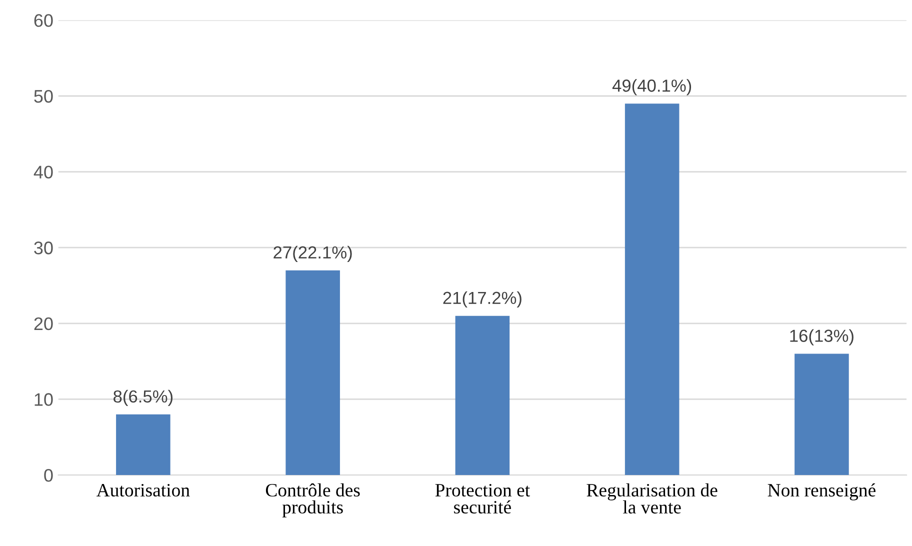 This screenshot has width=912, height=546. I want to click on data-label: 16(13%), so click(822, 337).